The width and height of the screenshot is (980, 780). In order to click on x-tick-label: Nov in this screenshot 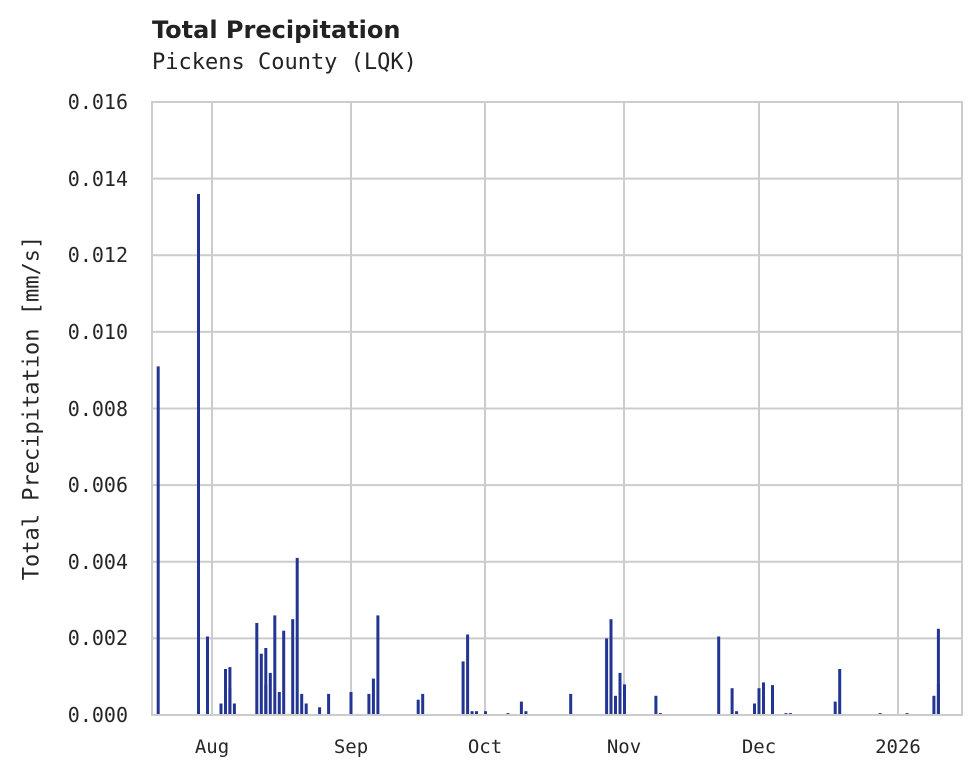, I will do `click(624, 747)`.